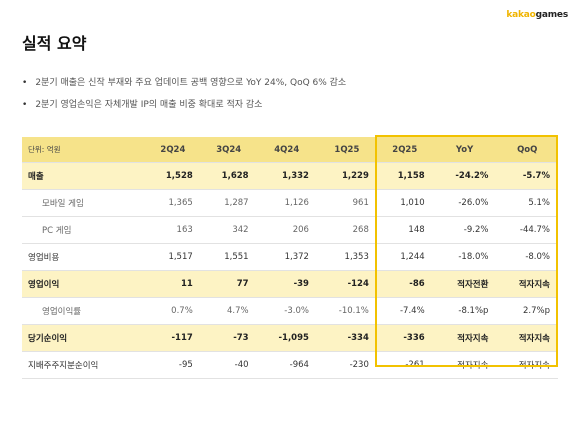  I want to click on value-cell: 4.7%, so click(228, 311).